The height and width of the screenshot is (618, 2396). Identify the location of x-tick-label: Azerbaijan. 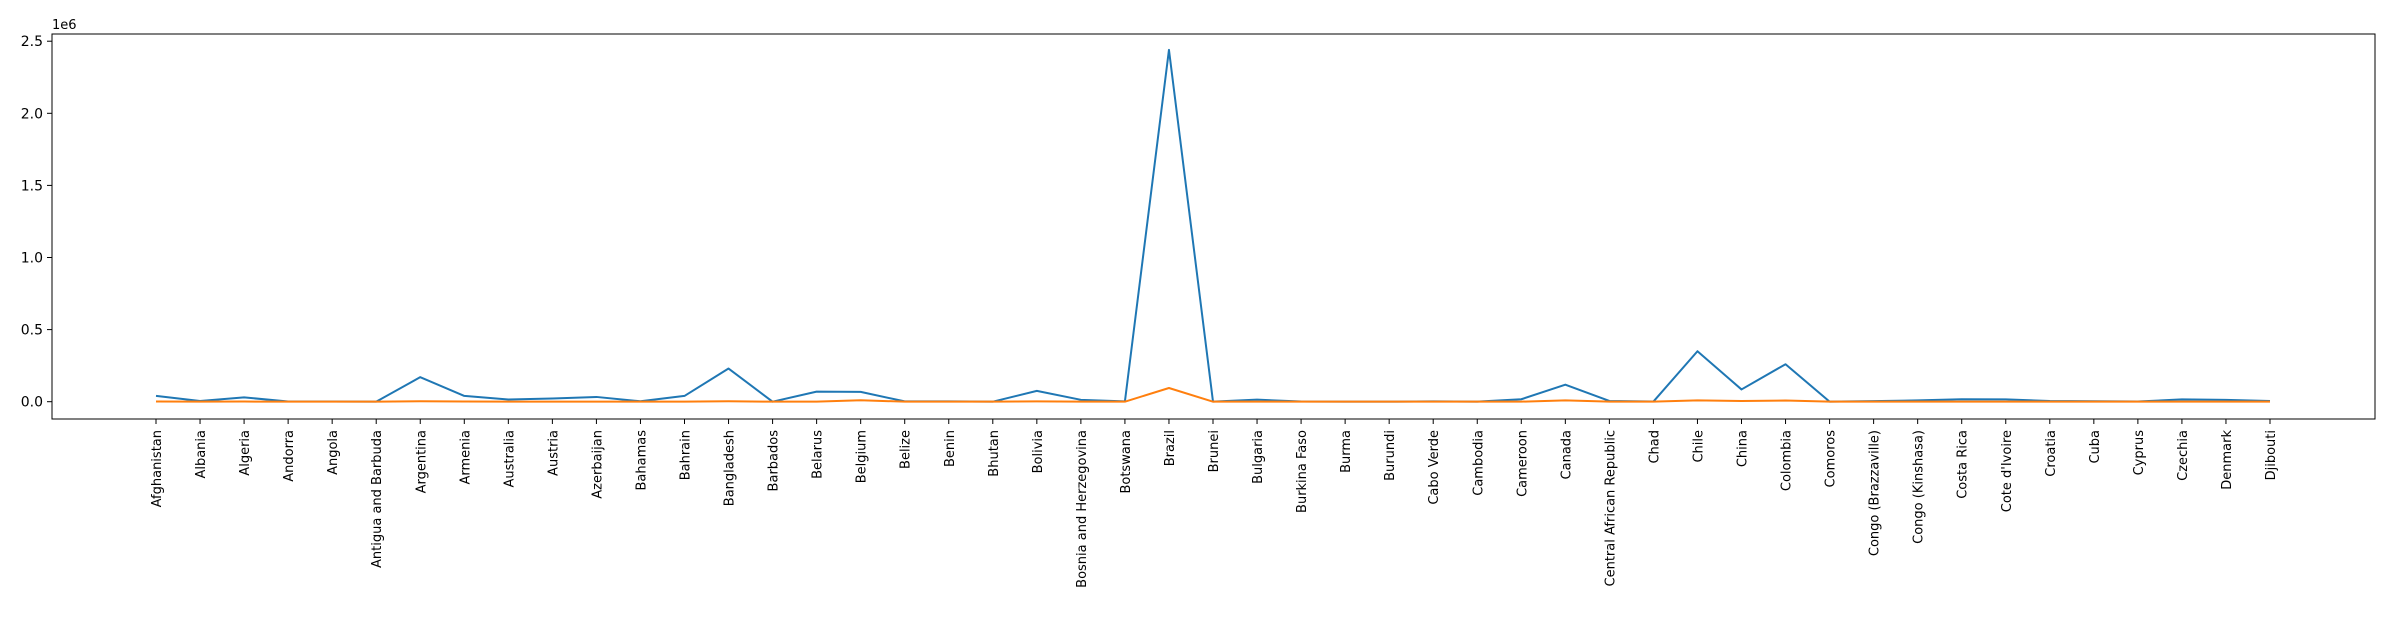
(597, 464).